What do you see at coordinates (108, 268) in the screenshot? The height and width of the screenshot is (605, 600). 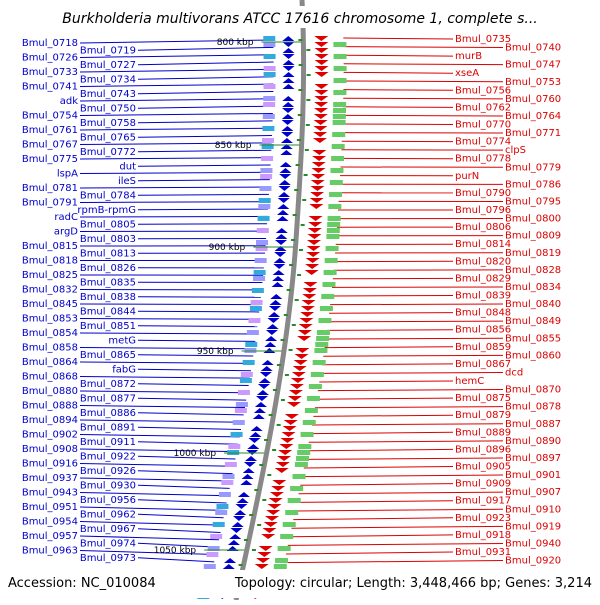 I see `left-gene-label: Bmul_0826` at bounding box center [108, 268].